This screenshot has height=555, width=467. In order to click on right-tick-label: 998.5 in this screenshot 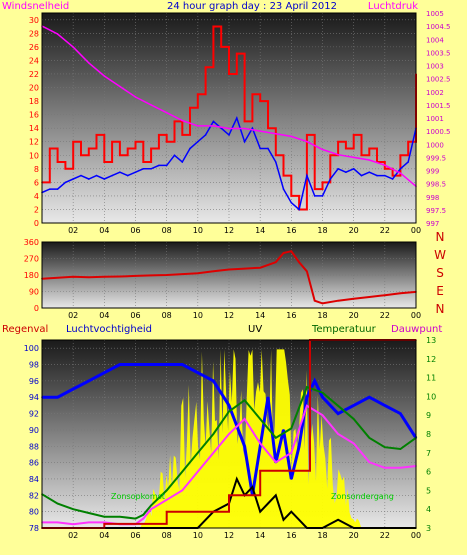, I will do `click(436, 185)`.